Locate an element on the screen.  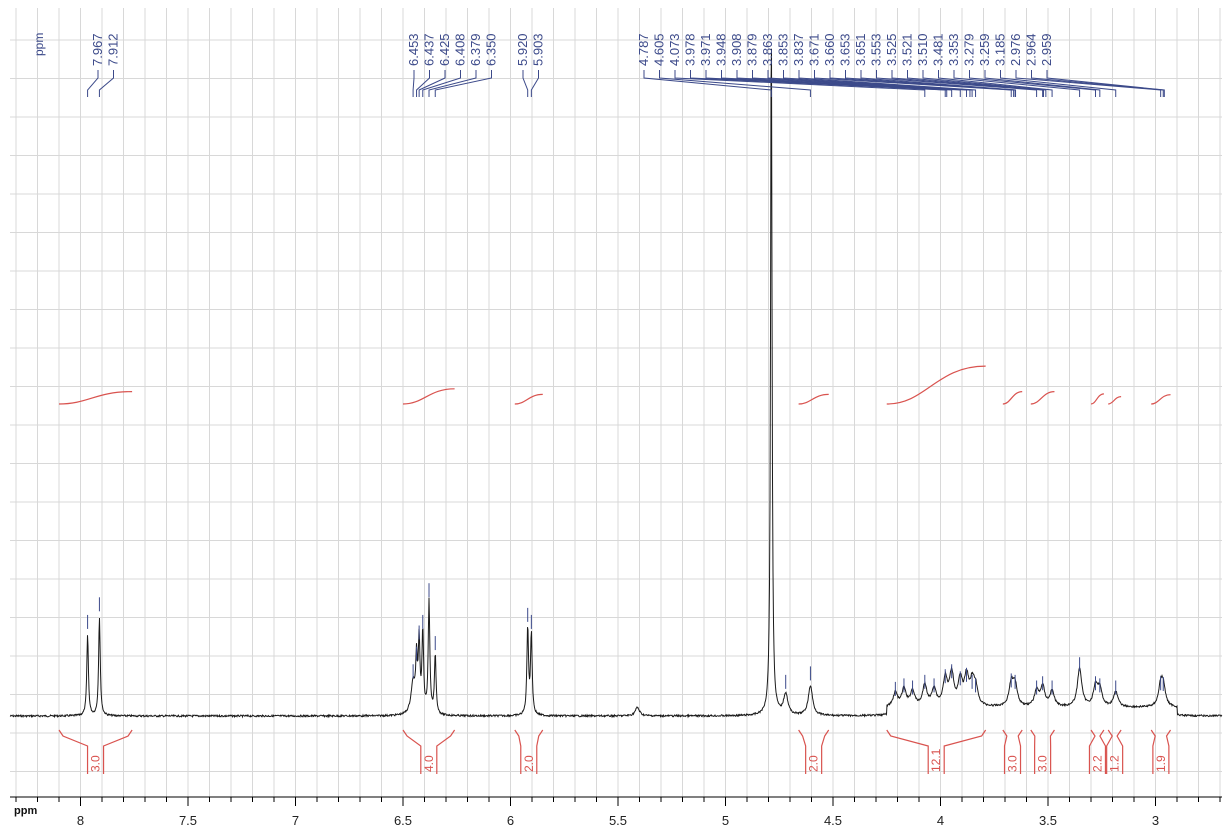
x-axis: 8 7.5 7 6.5 6 5.5 5 4.5 4 3.5 3 is located at coordinates (616, 812).